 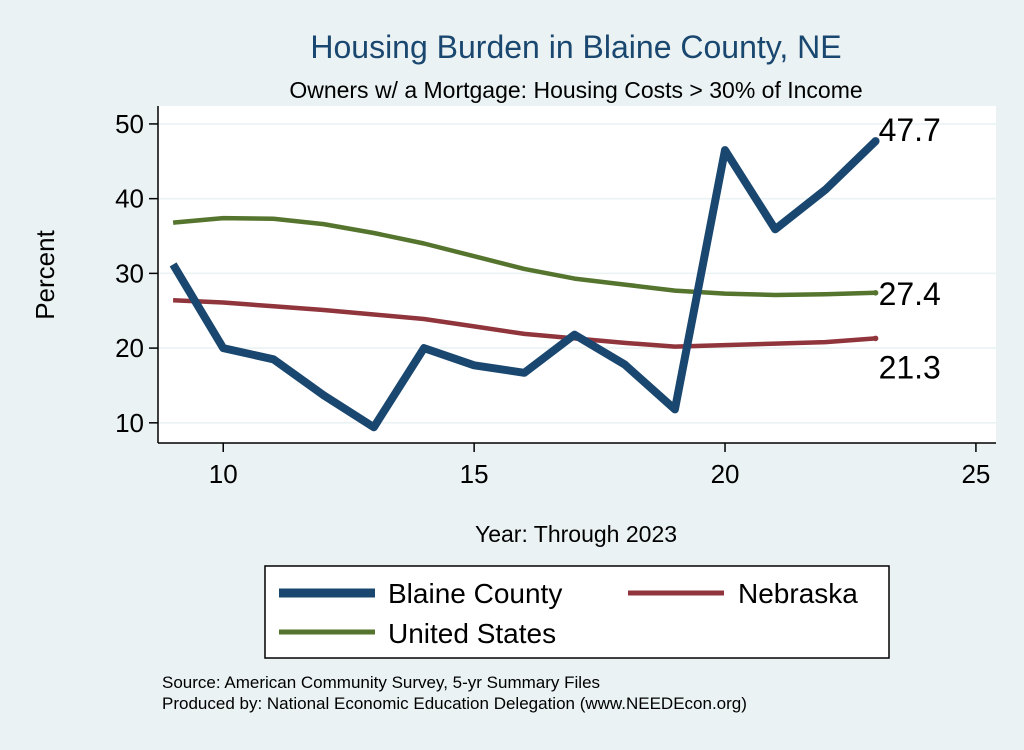 What do you see at coordinates (798, 593) in the screenshot?
I see `legend-label-nebraska: Nebraska` at bounding box center [798, 593].